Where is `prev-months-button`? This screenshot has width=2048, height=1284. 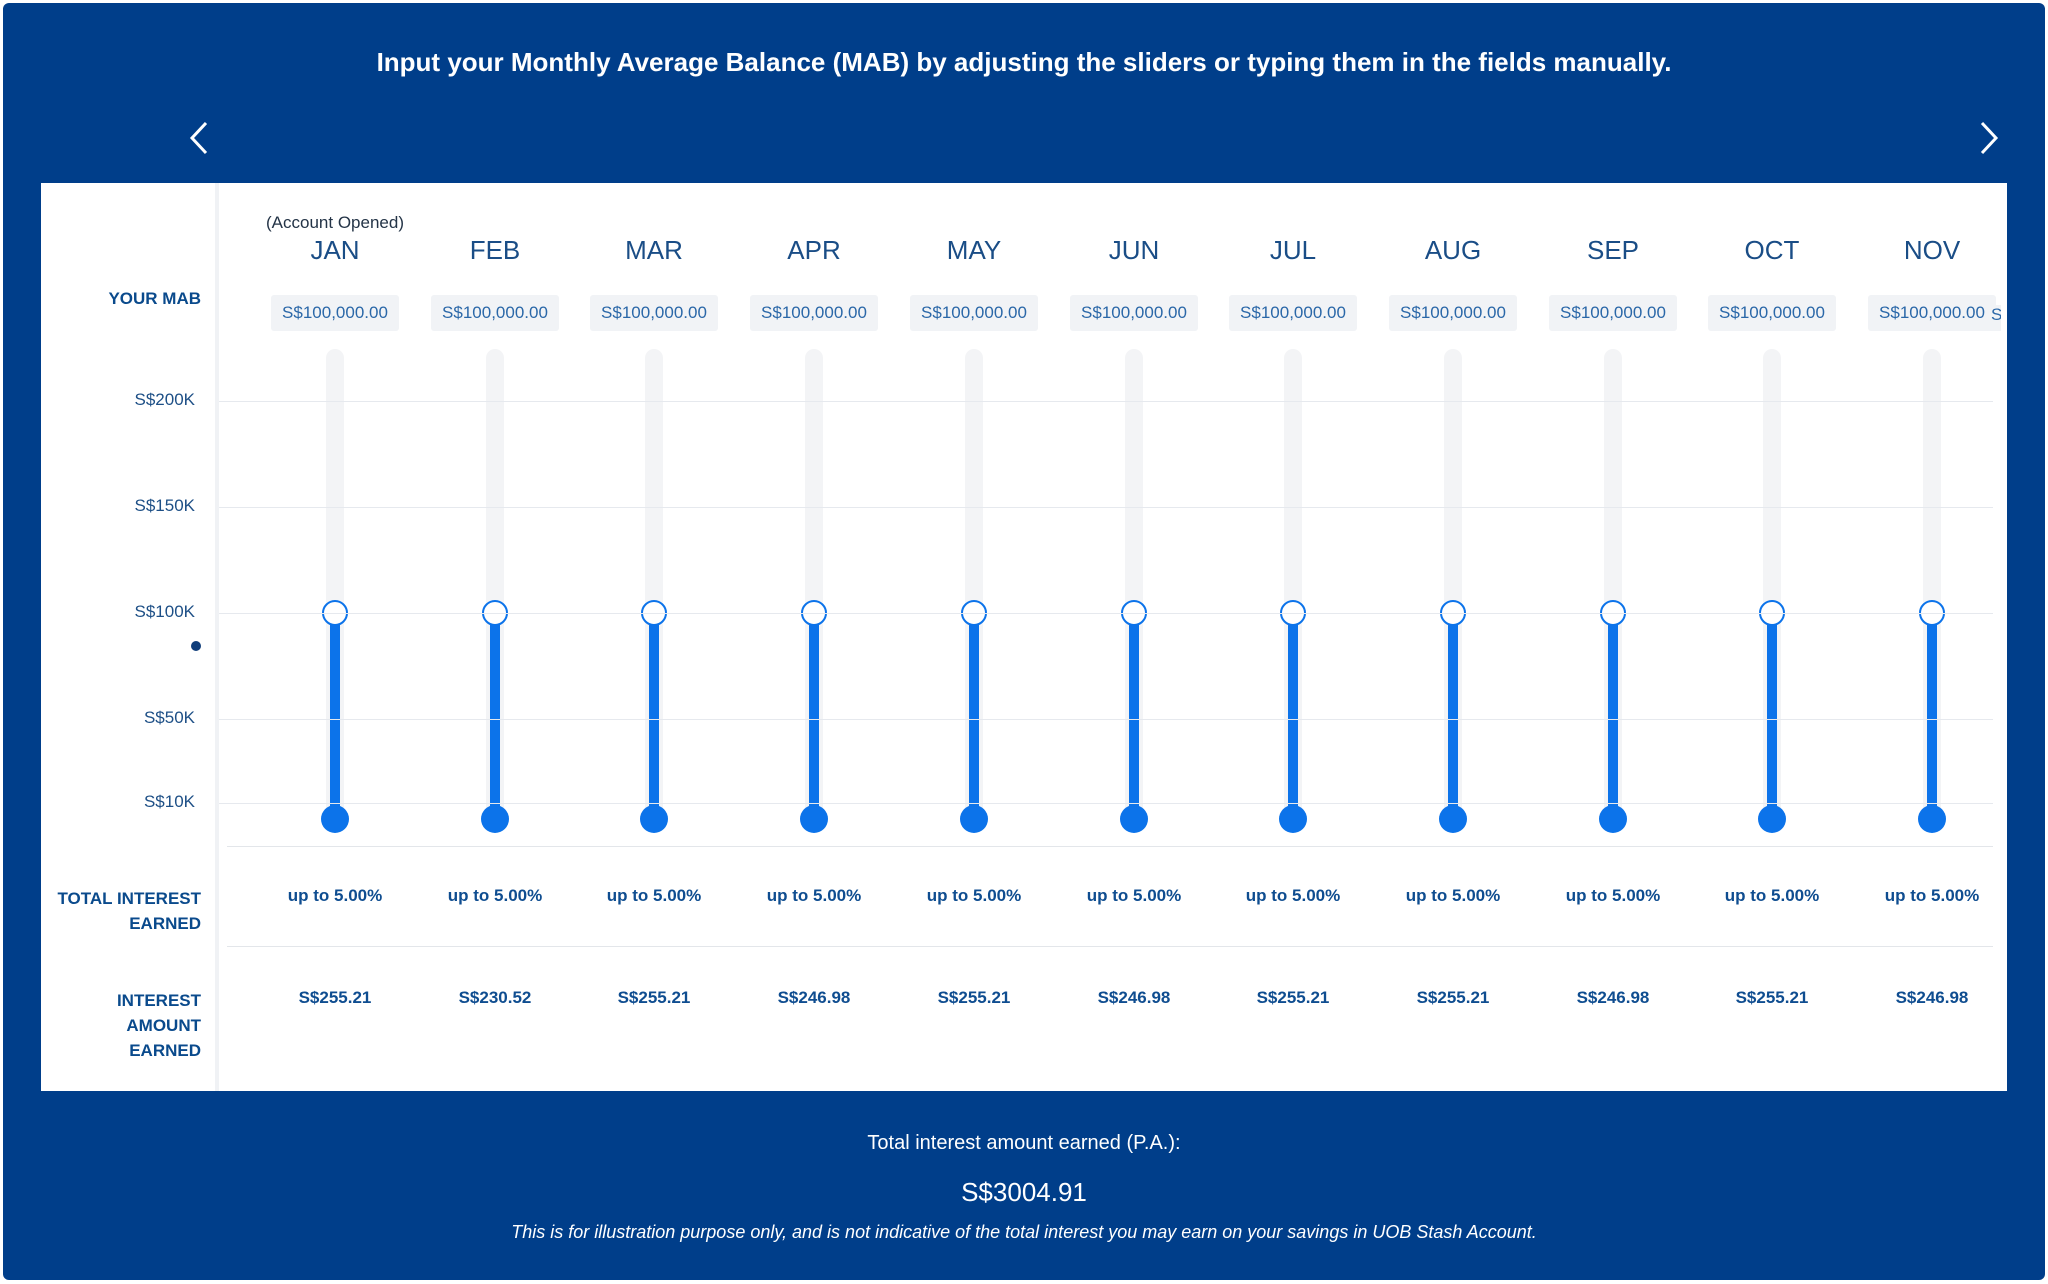
prev-months-button is located at coordinates (199, 138).